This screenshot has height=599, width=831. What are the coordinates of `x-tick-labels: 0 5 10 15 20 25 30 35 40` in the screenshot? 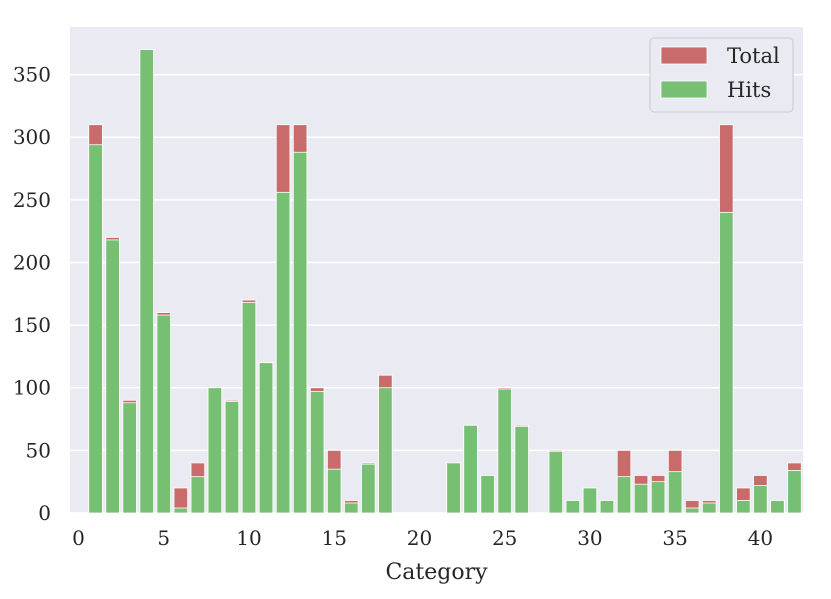 It's located at (422, 538).